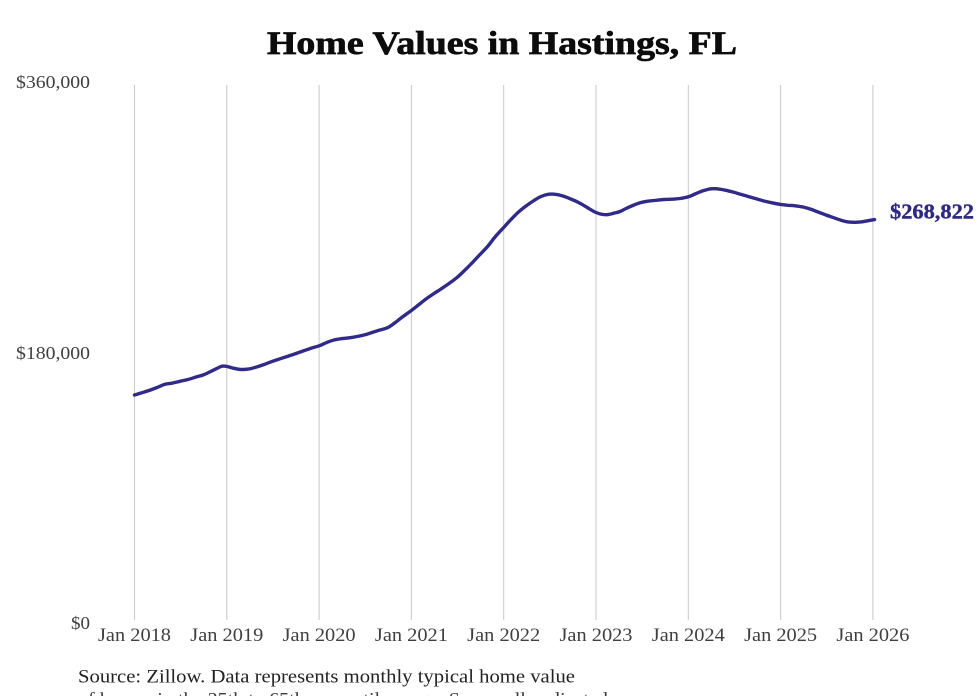 The image size is (980, 699). What do you see at coordinates (53, 353) in the screenshot?
I see `svg-text: $180,000` at bounding box center [53, 353].